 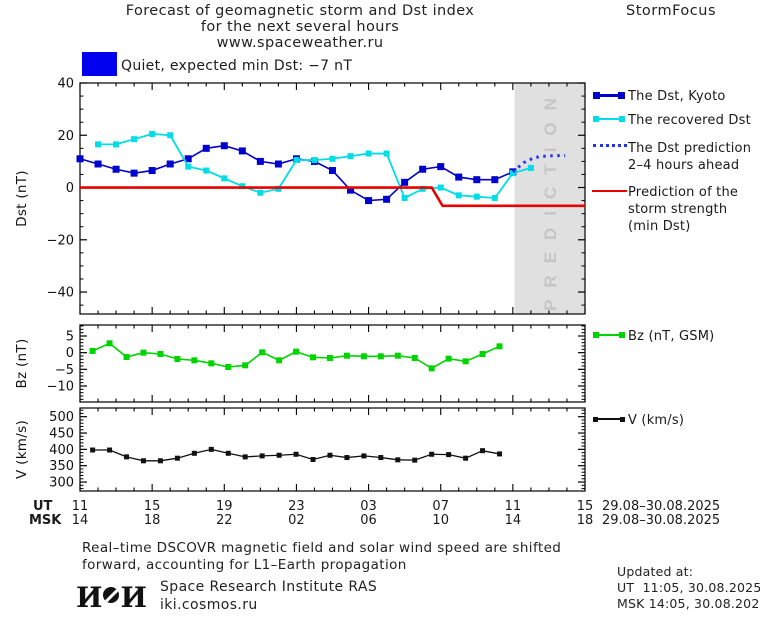 What do you see at coordinates (61, 483) in the screenshot?
I see `y-tick-label: 300` at bounding box center [61, 483].